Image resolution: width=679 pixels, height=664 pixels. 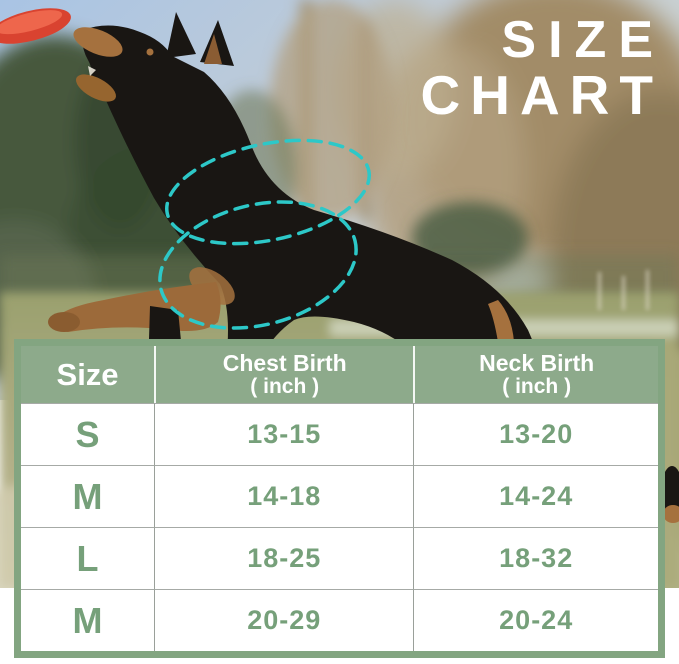 I want to click on table-row-m-neck: 14-24, so click(x=535, y=496).